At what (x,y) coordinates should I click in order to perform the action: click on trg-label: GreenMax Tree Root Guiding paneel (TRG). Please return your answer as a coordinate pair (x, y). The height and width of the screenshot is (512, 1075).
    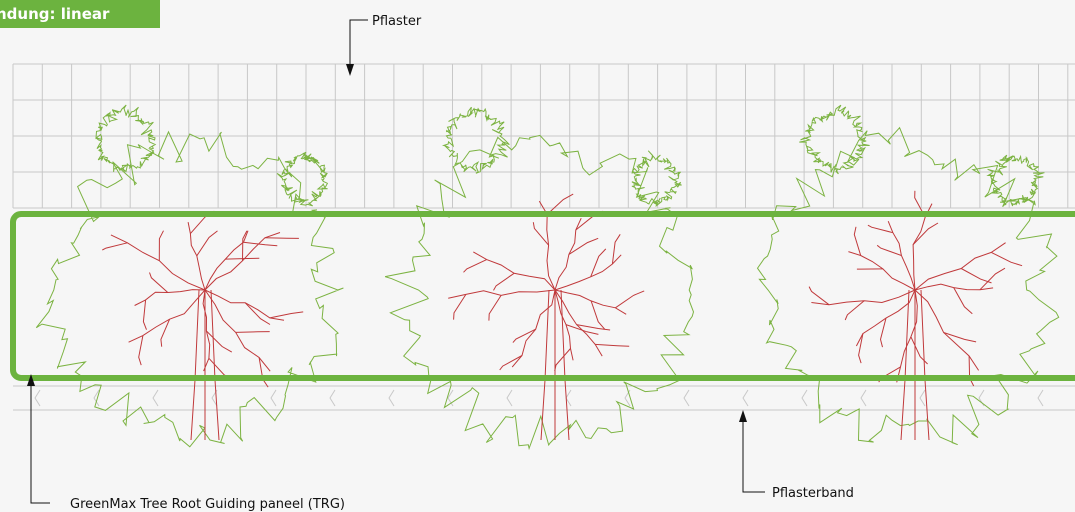
    Looking at the image, I should click on (207, 504).